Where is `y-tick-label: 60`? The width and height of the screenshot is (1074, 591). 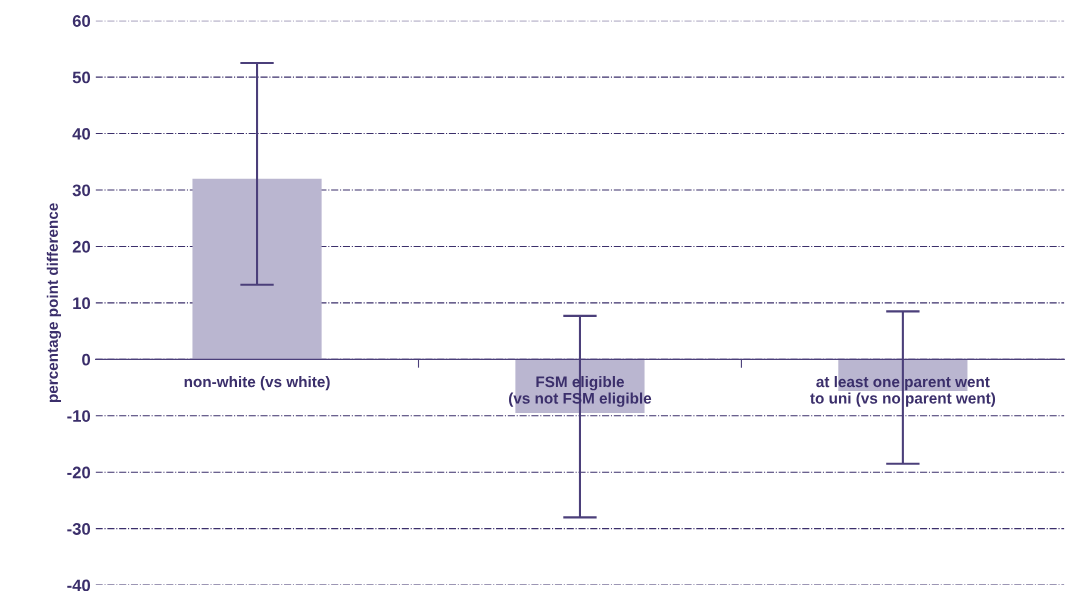 y-tick-label: 60 is located at coordinates (81, 21).